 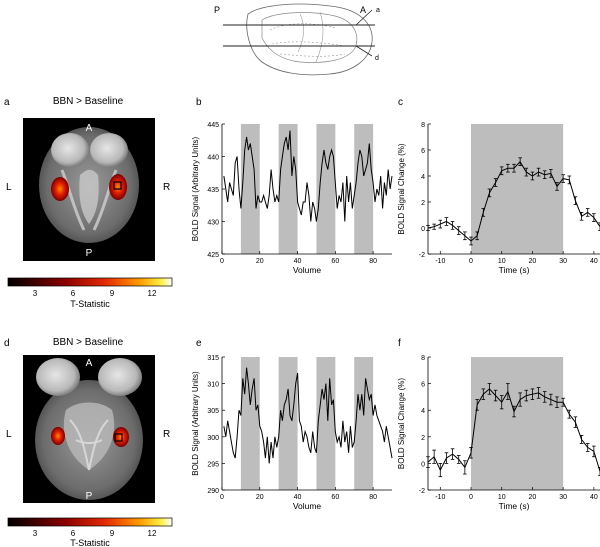 I want to click on activation-right-a, so click(x=118, y=187).